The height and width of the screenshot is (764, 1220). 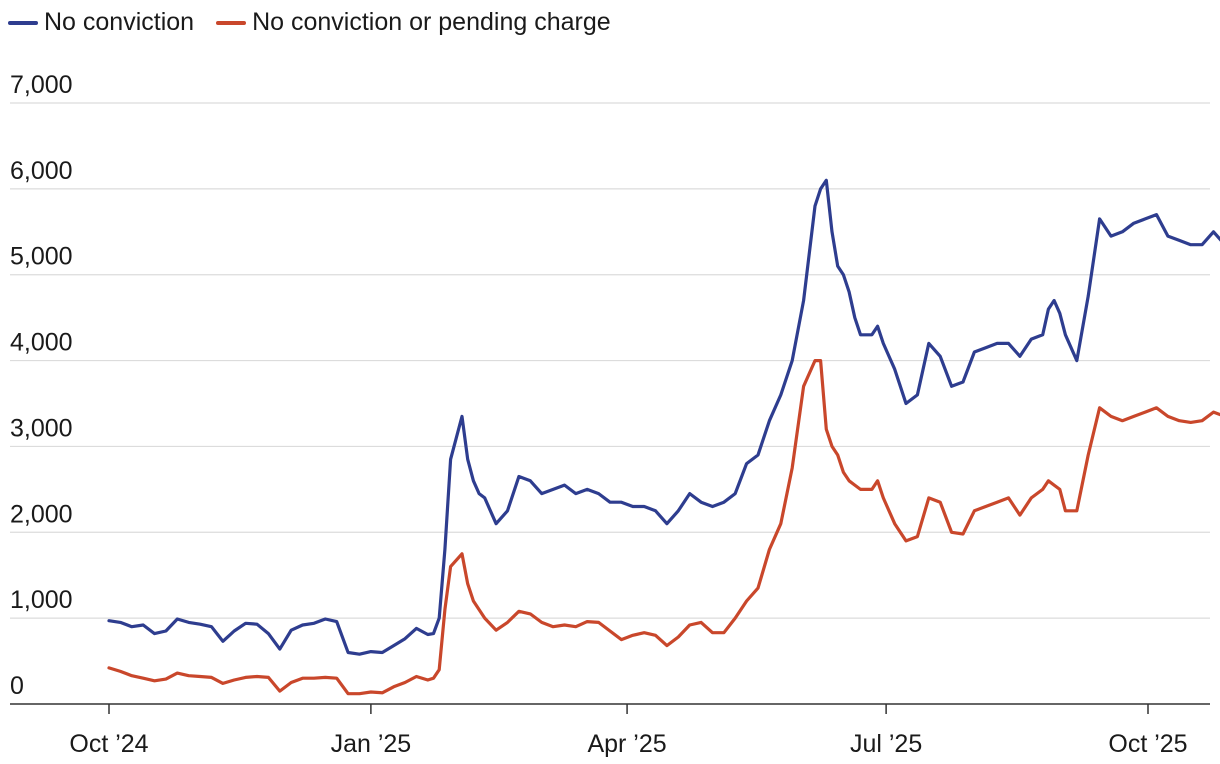 What do you see at coordinates (886, 744) in the screenshot?
I see `x-tick-label: Jul ’25` at bounding box center [886, 744].